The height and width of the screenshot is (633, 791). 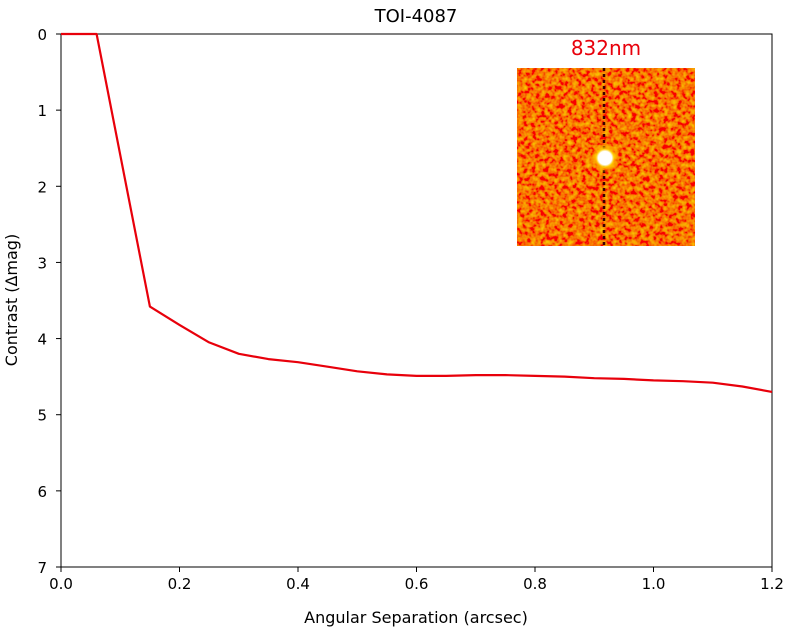 I want to click on x-tick-label: 1.2, so click(x=772, y=584).